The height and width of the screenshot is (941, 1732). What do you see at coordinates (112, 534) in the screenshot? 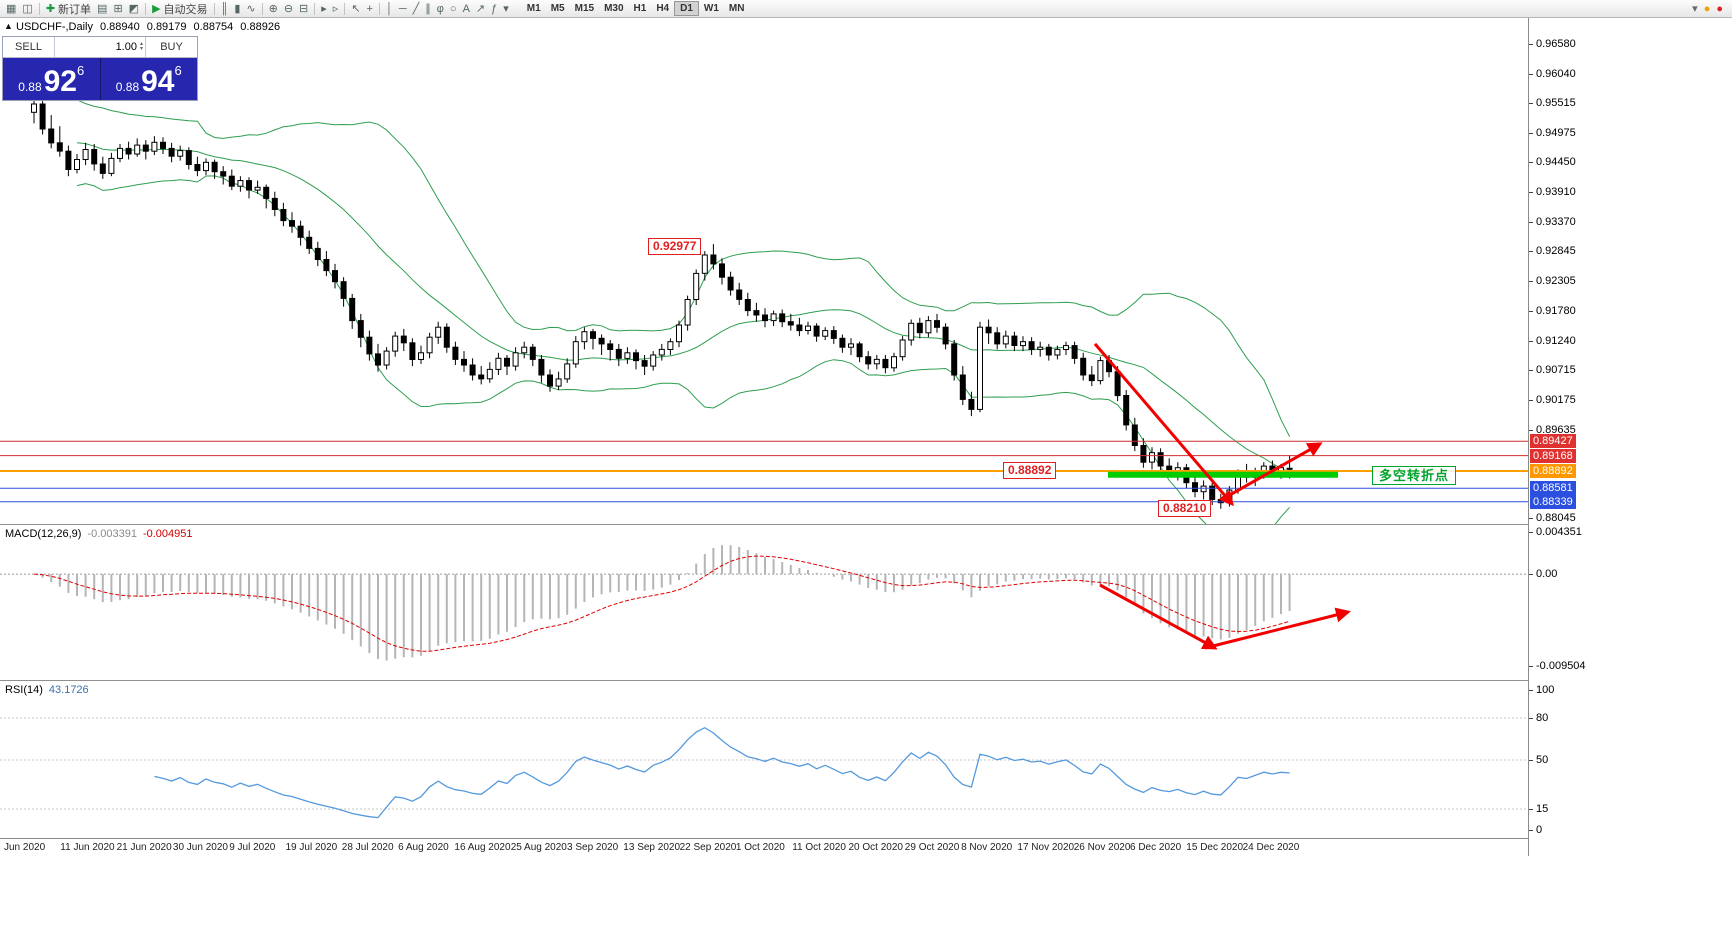
I see `macd-main-value: -0.003391` at bounding box center [112, 534].